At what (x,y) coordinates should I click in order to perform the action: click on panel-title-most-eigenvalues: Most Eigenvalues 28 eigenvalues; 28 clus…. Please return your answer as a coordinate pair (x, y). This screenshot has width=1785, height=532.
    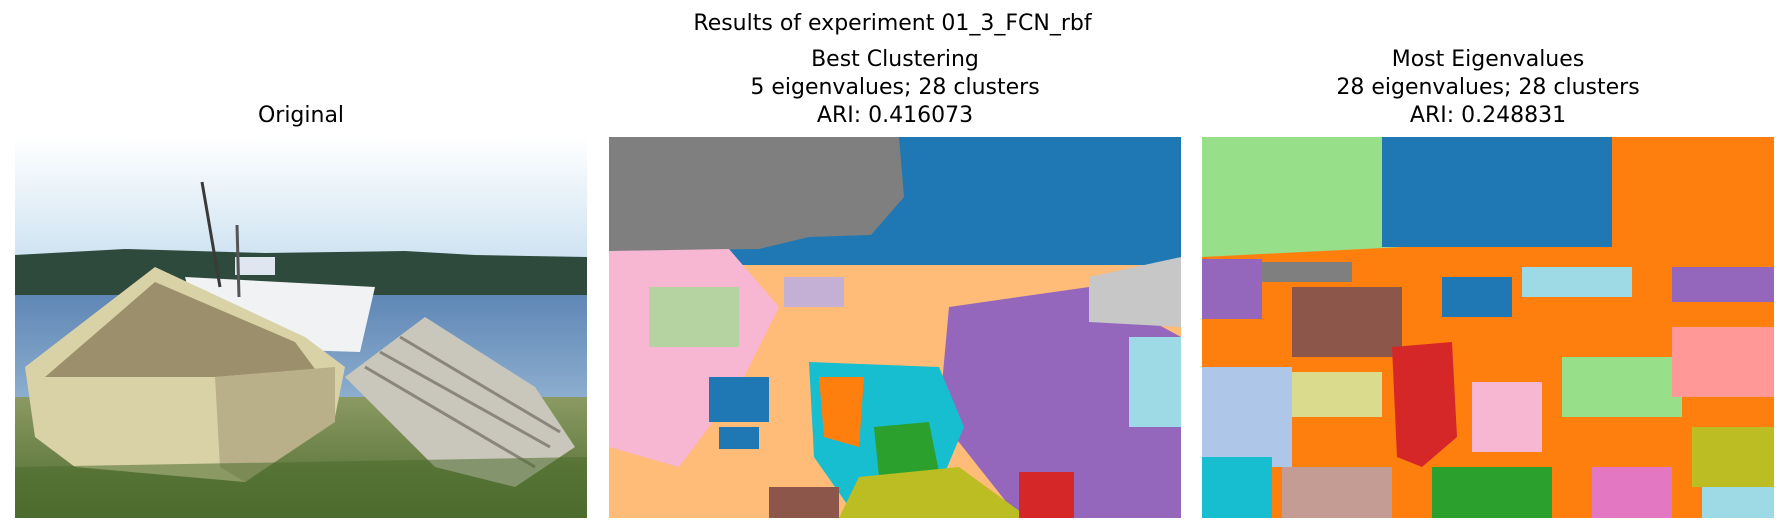
    Looking at the image, I should click on (1488, 88).